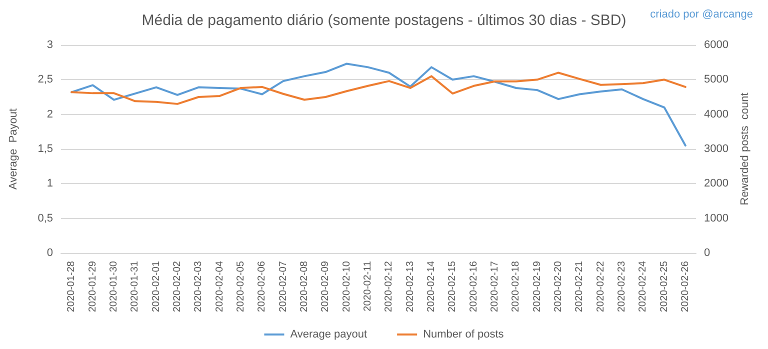 The height and width of the screenshot is (349, 768). What do you see at coordinates (716, 114) in the screenshot?
I see `y2-tick-label: 4000` at bounding box center [716, 114].